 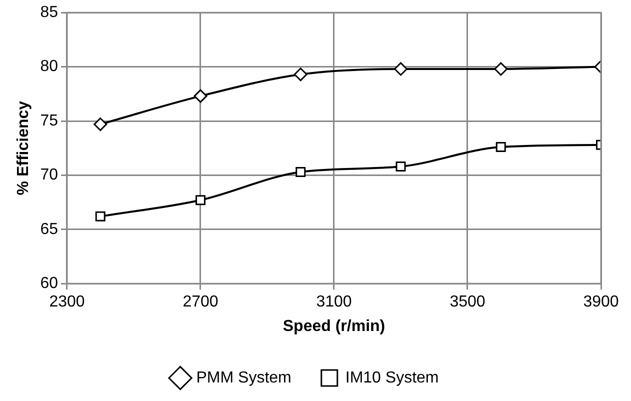 I want to click on x-tick-label: 3900, so click(x=601, y=302).